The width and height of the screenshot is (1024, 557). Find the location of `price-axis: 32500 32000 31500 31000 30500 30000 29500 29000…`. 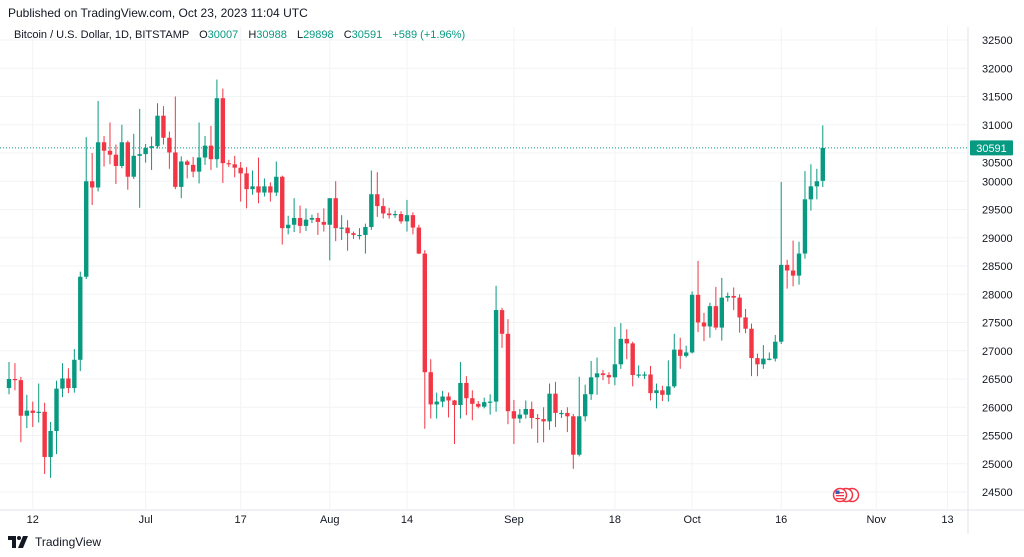

price-axis: 32500 32000 31500 31000 30500 30000 29500 29000… is located at coordinates (991, 267).